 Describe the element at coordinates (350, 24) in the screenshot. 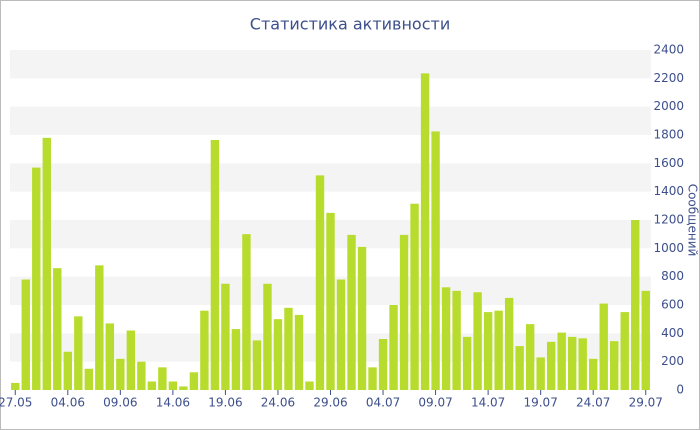

I see `chart-title: Статистика активности` at that location.